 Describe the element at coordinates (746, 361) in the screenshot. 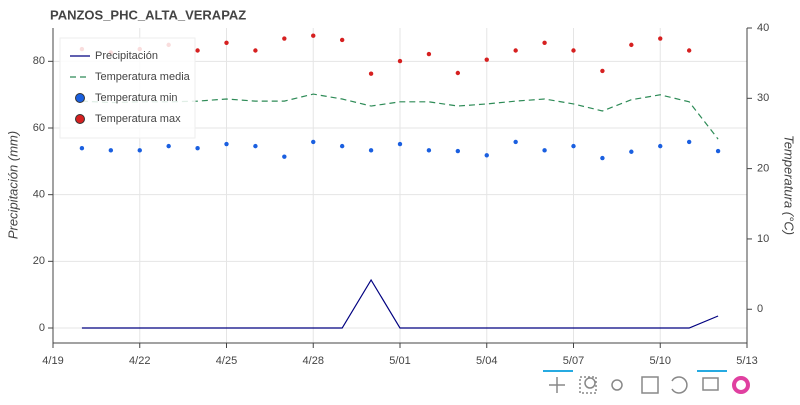

I see `x-tick-label: 5/13` at that location.